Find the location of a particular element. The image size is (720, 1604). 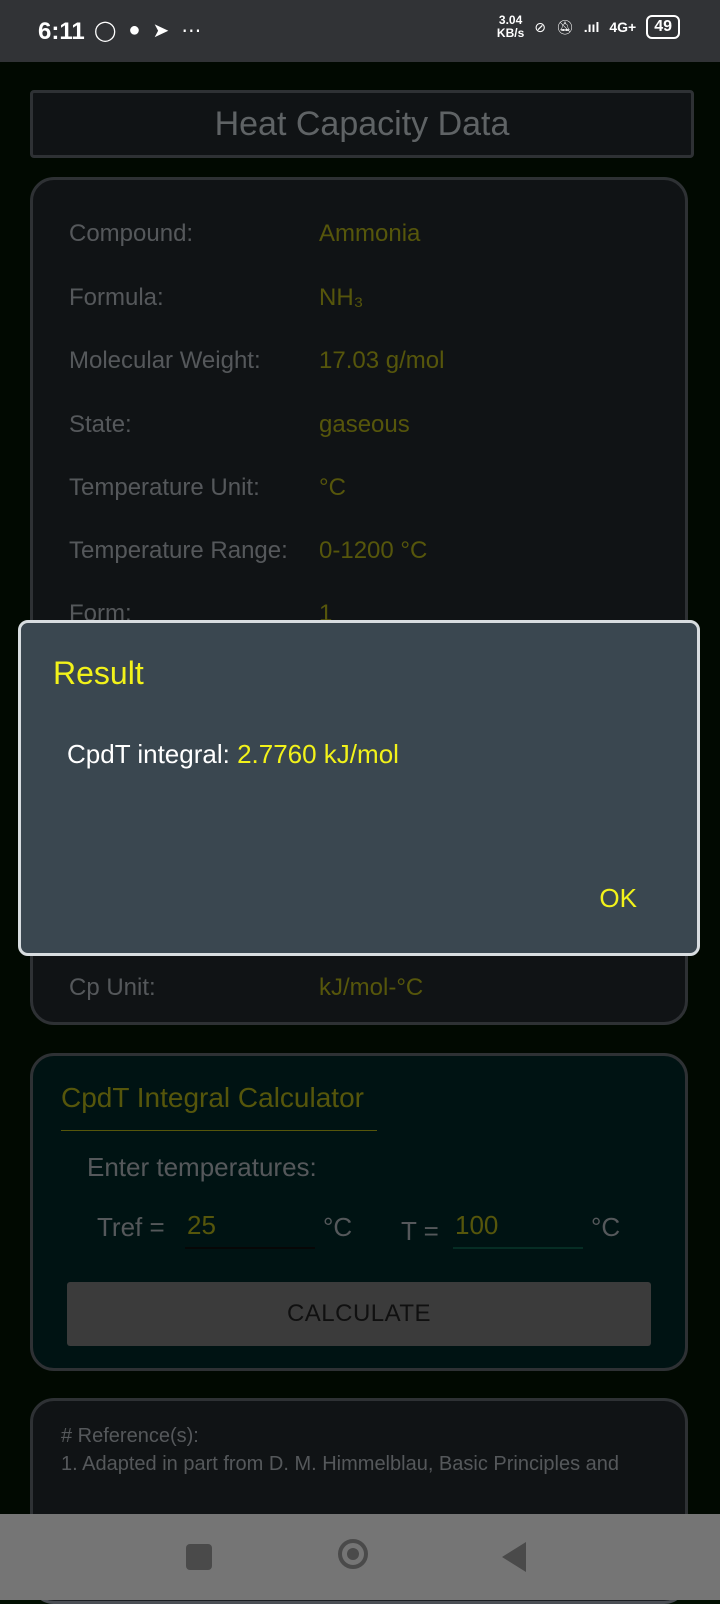

info-value: kJ/mol-°C is located at coordinates (371, 987).